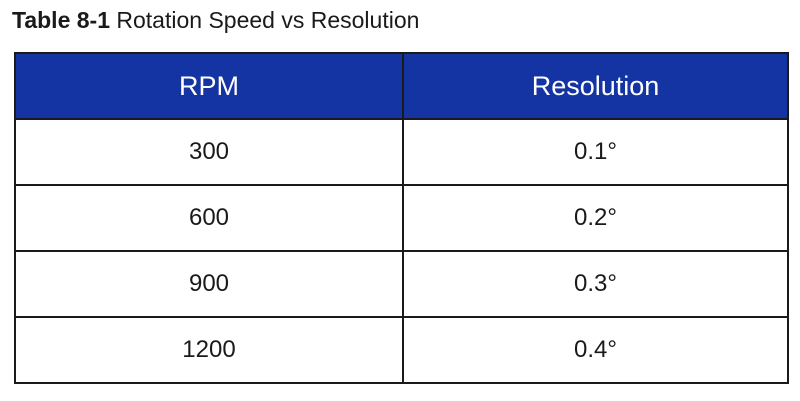 The height and width of the screenshot is (401, 800). I want to click on rpm-cell: 900, so click(209, 284).